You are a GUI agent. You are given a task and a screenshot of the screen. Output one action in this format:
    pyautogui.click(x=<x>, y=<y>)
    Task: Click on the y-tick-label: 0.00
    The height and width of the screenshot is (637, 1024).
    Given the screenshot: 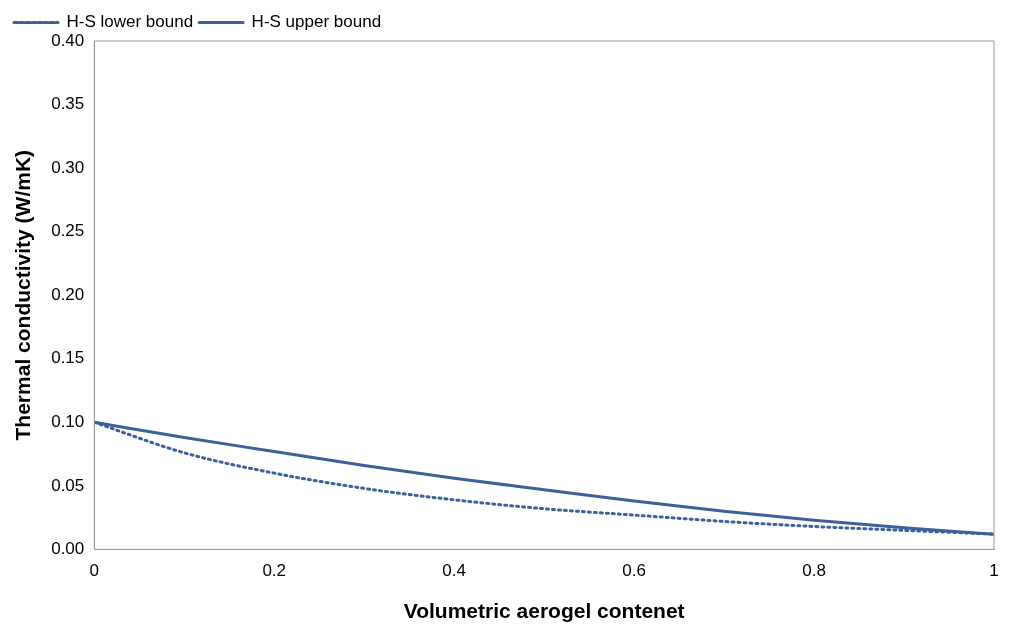 What is the action you would take?
    pyautogui.click(x=68, y=549)
    